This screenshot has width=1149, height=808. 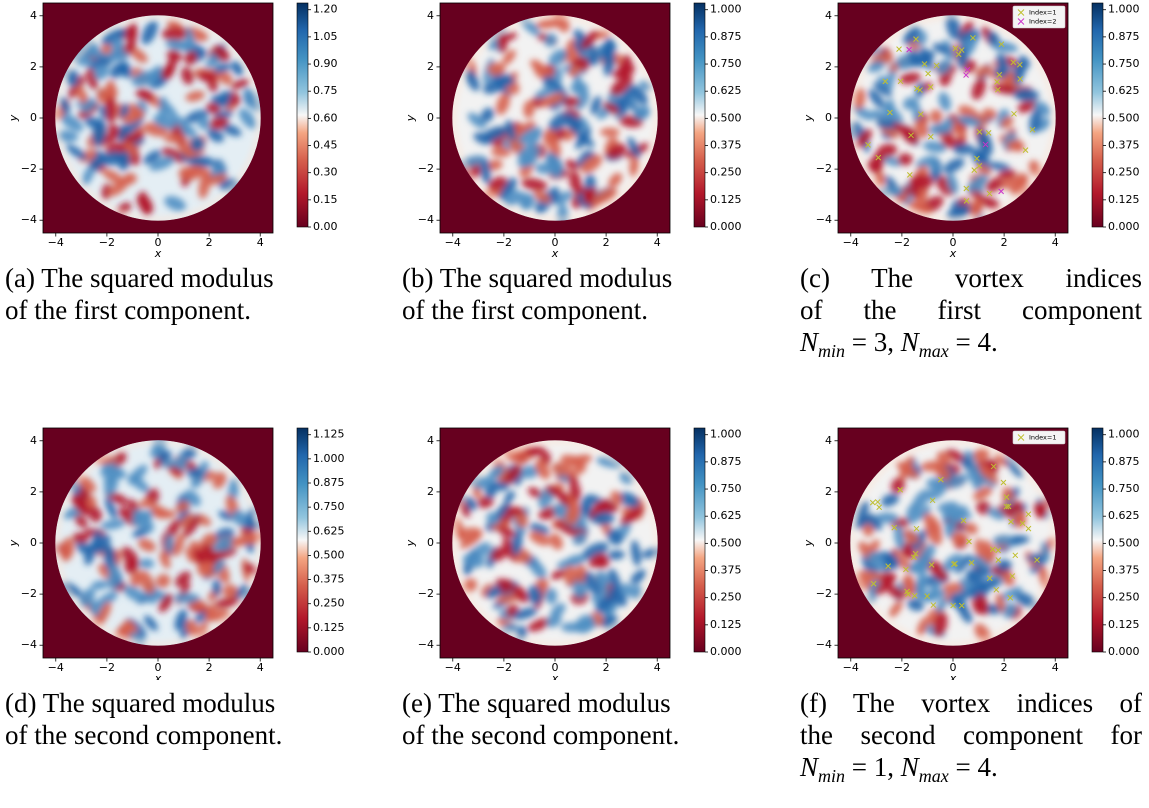 What do you see at coordinates (325, 36) in the screenshot?
I see `colorbar-tick-label: 1.05` at bounding box center [325, 36].